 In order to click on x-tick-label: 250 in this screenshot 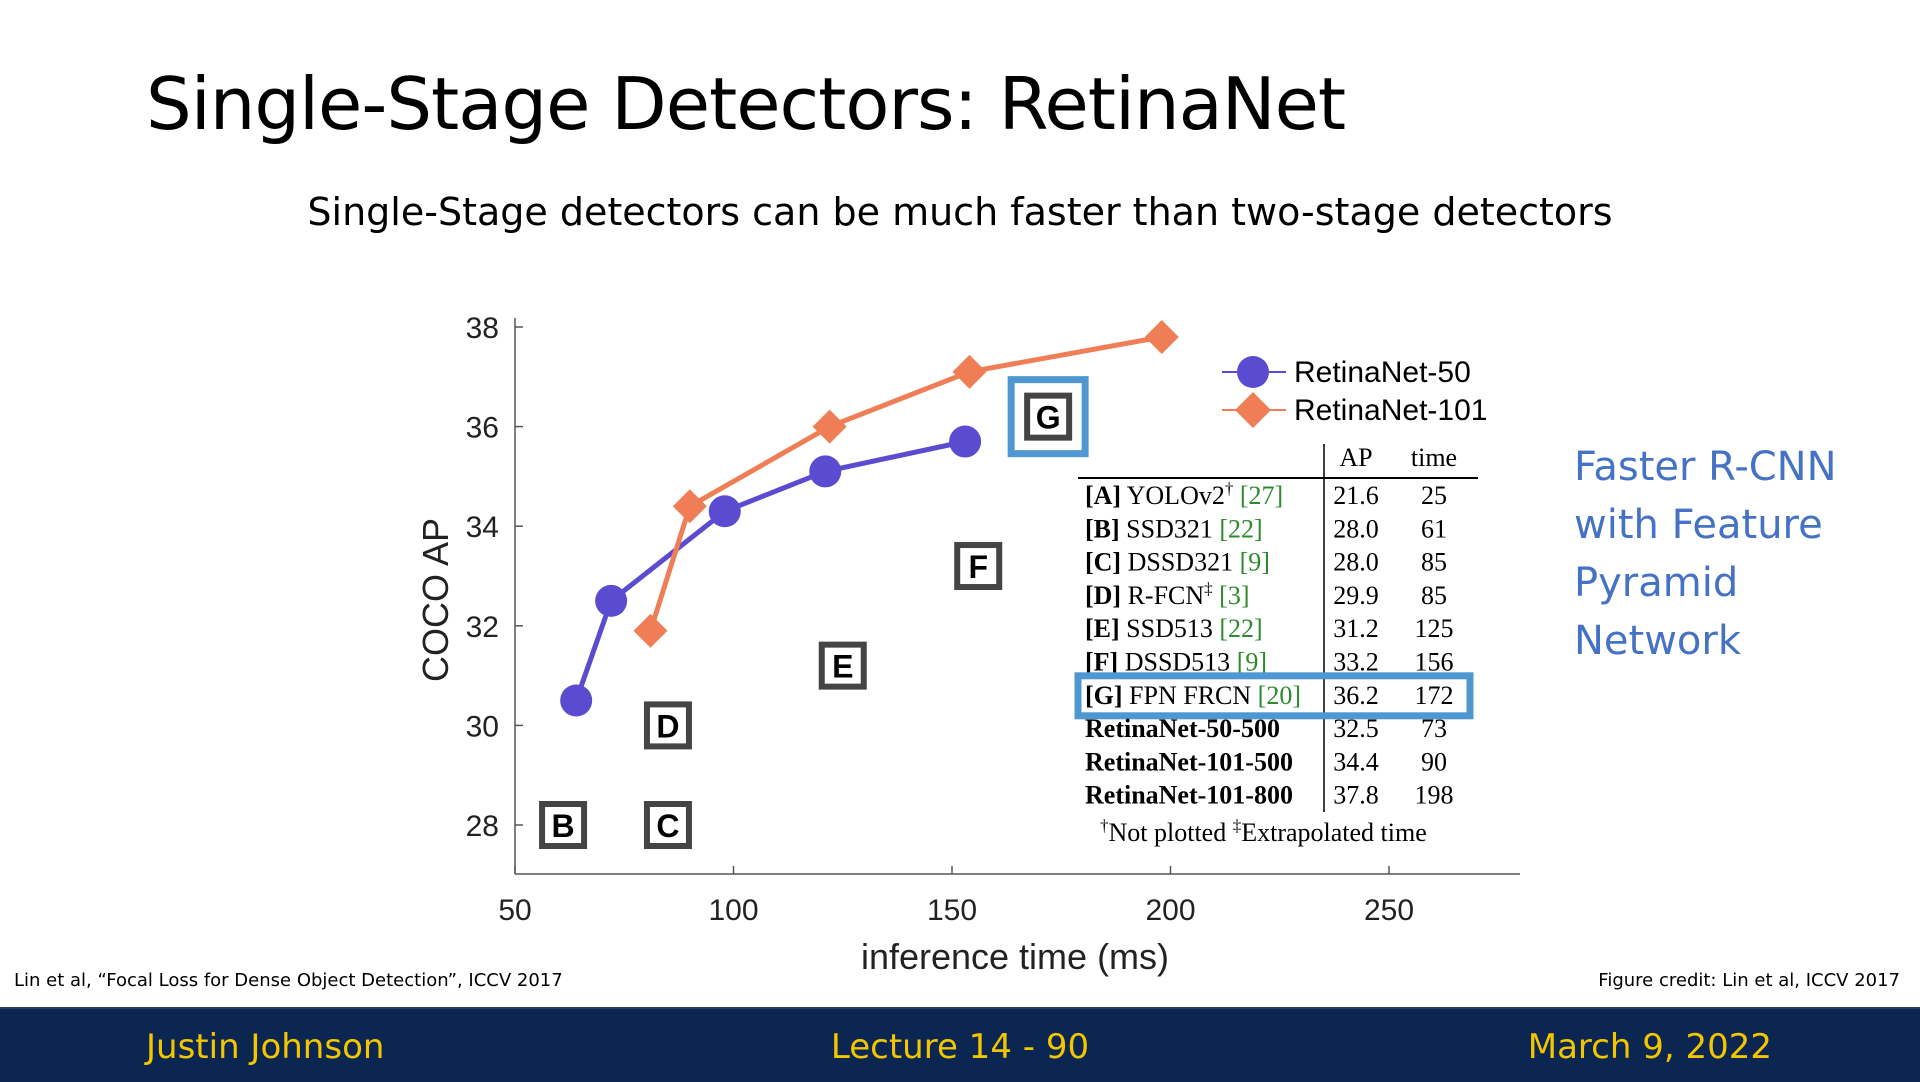, I will do `click(1389, 910)`.